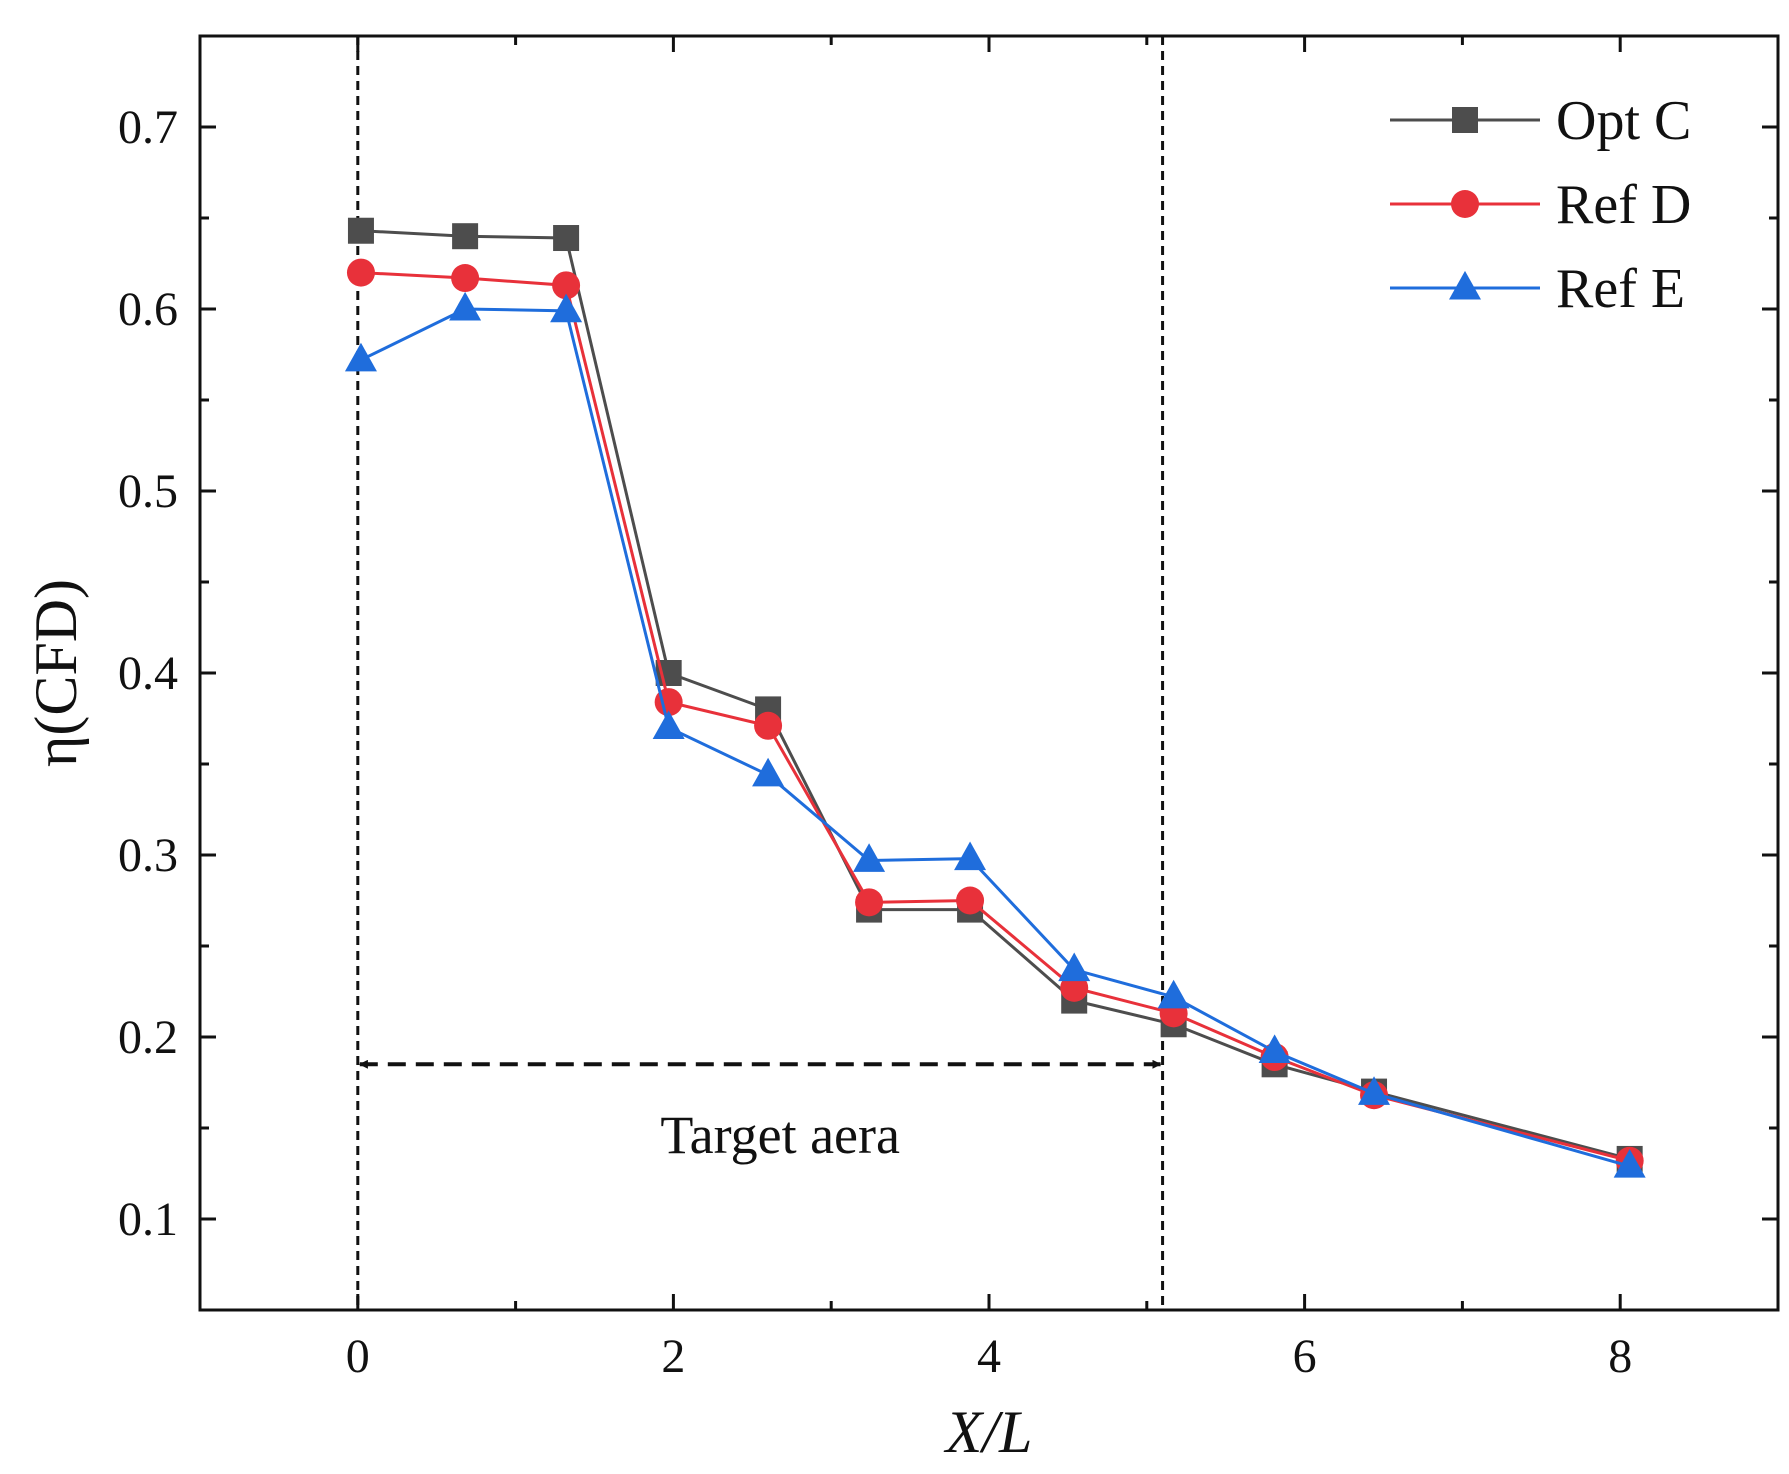  I want to click on x-tick-label: 8, so click(1620, 1356).